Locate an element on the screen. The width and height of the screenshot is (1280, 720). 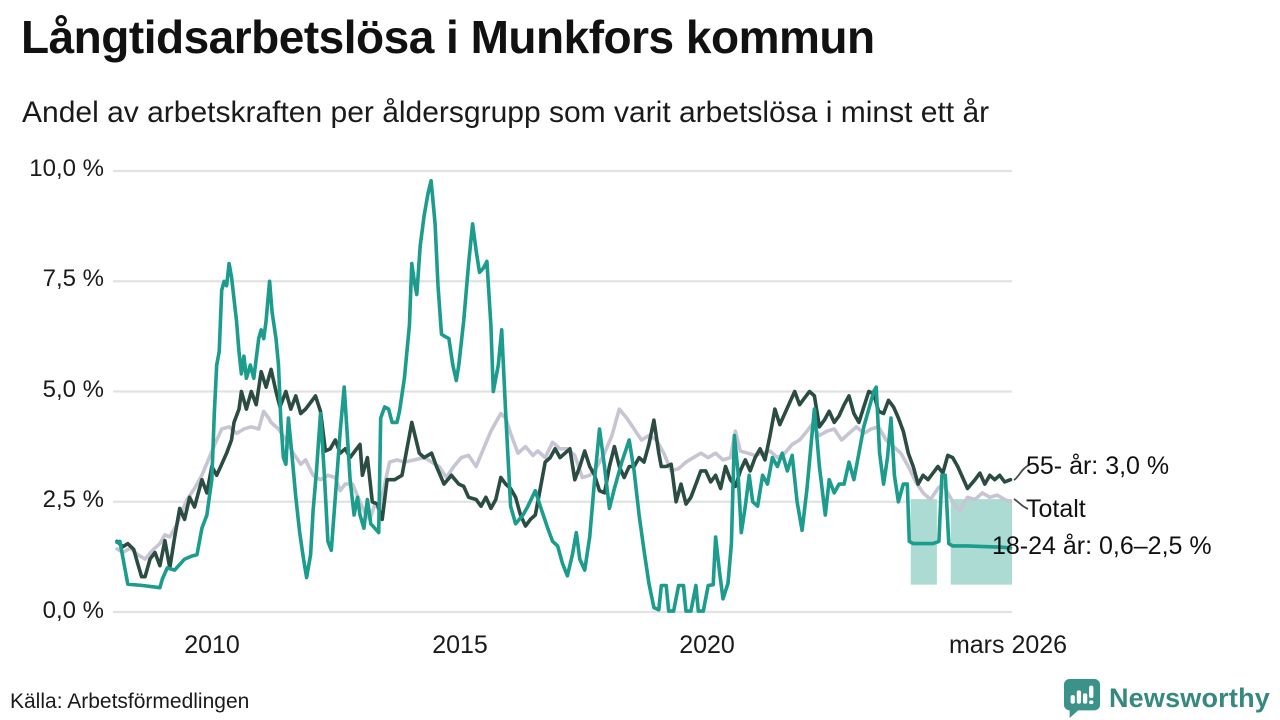
forecast-band-segment is located at coordinates (981, 542).